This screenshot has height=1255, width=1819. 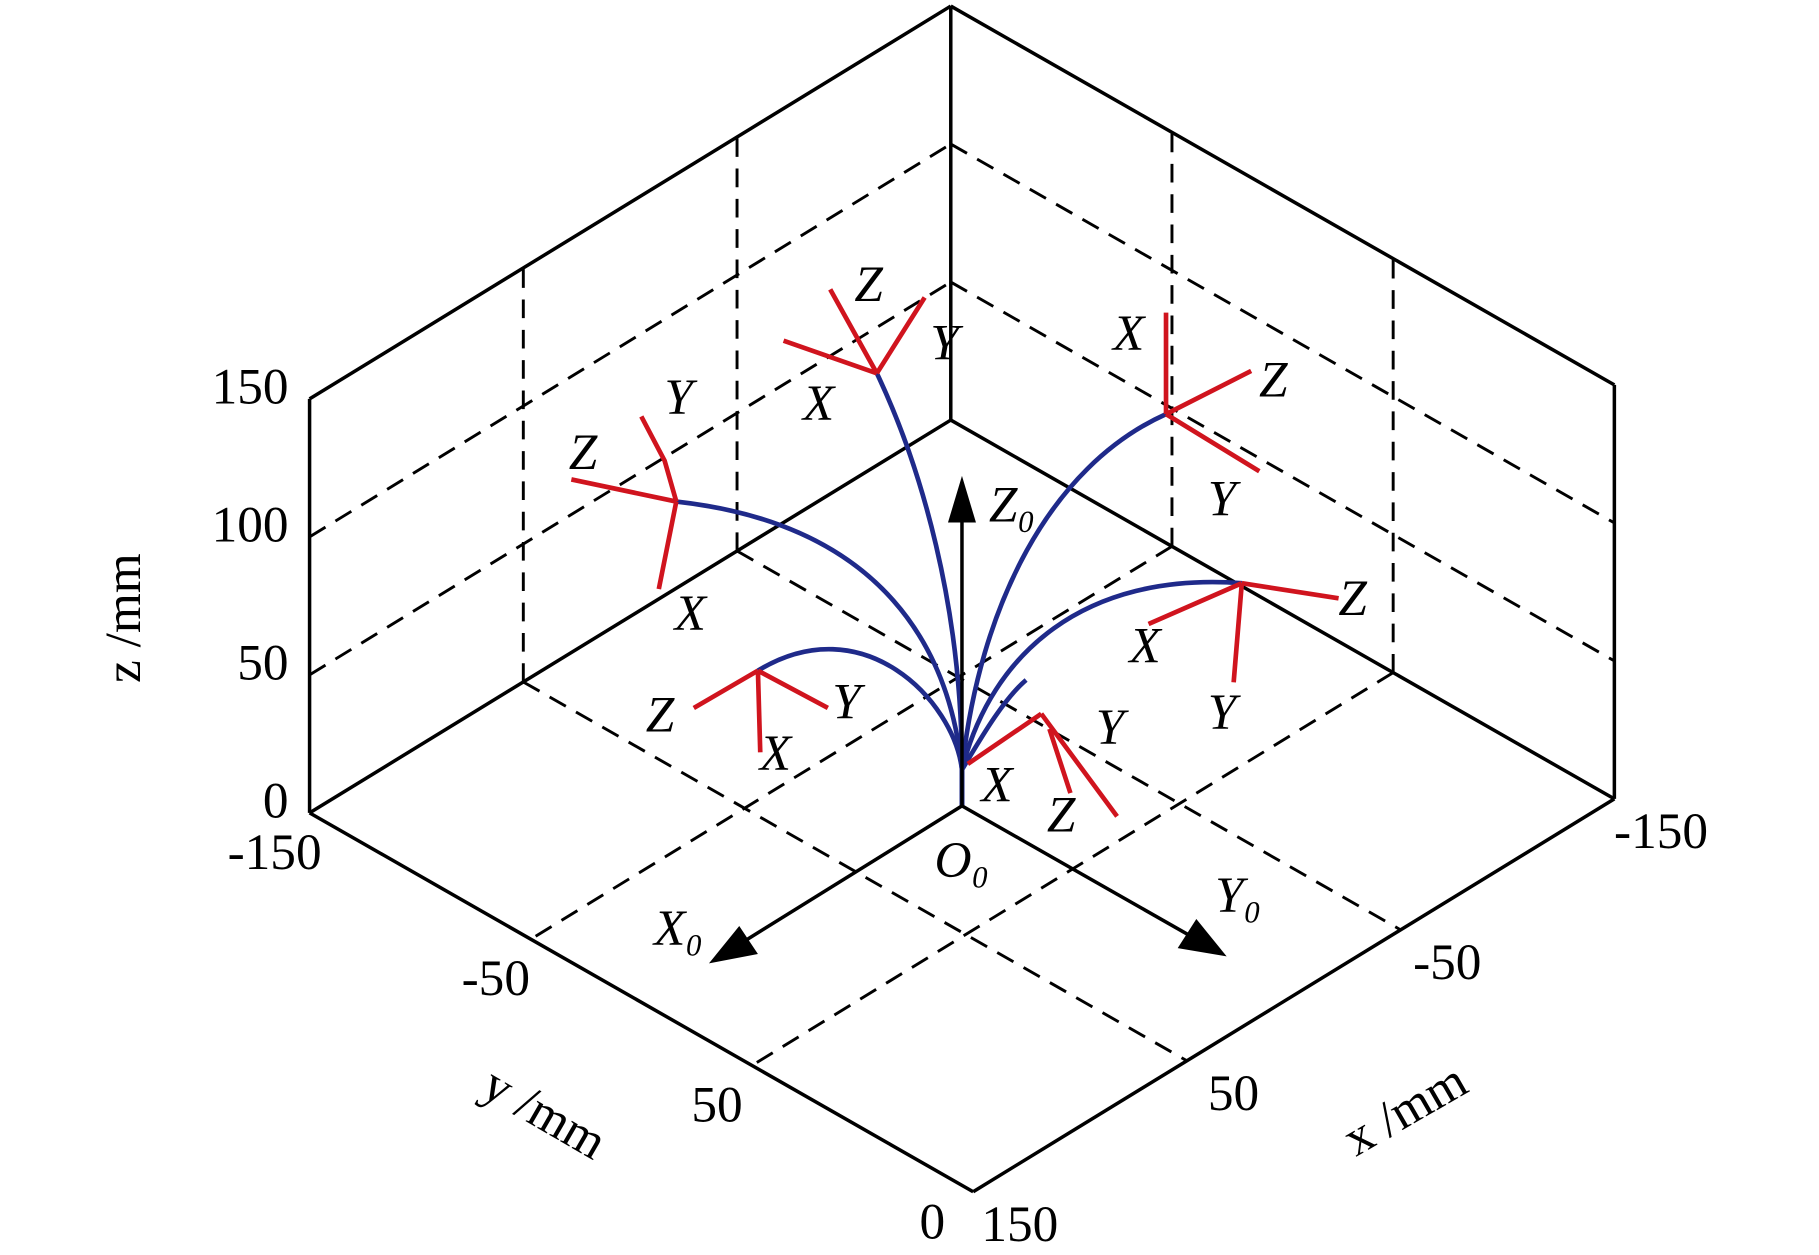 I want to click on y-tick-label: 50, so click(x=716, y=1105).